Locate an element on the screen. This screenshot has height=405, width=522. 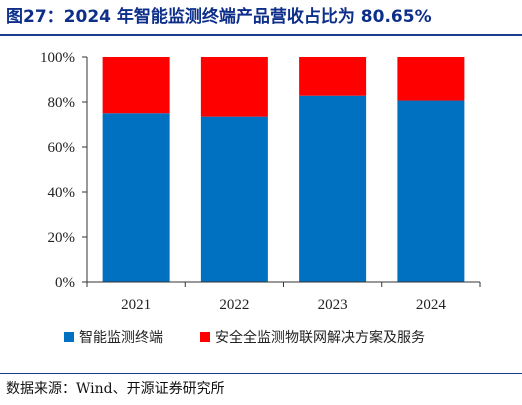
title-divider is located at coordinates (261, 35).